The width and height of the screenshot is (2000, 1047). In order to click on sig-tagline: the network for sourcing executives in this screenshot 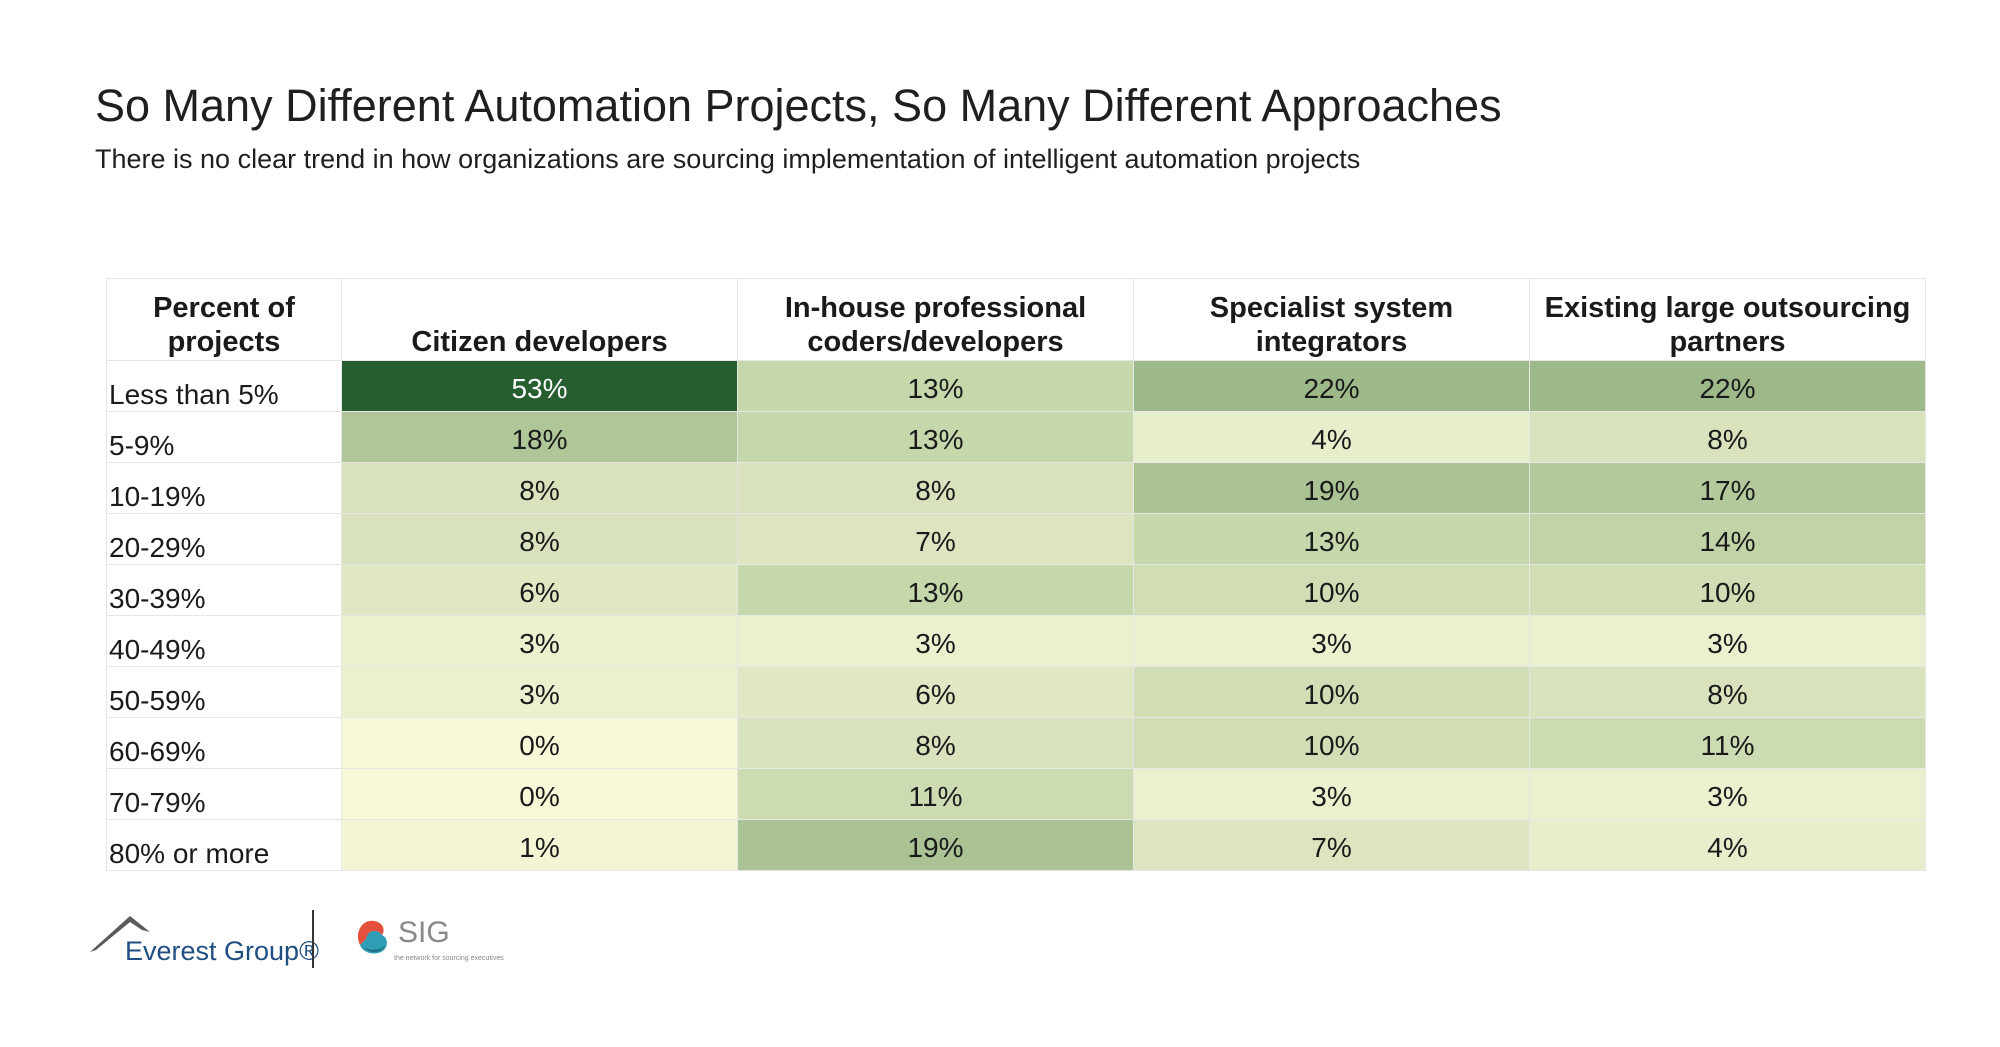, I will do `click(449, 958)`.